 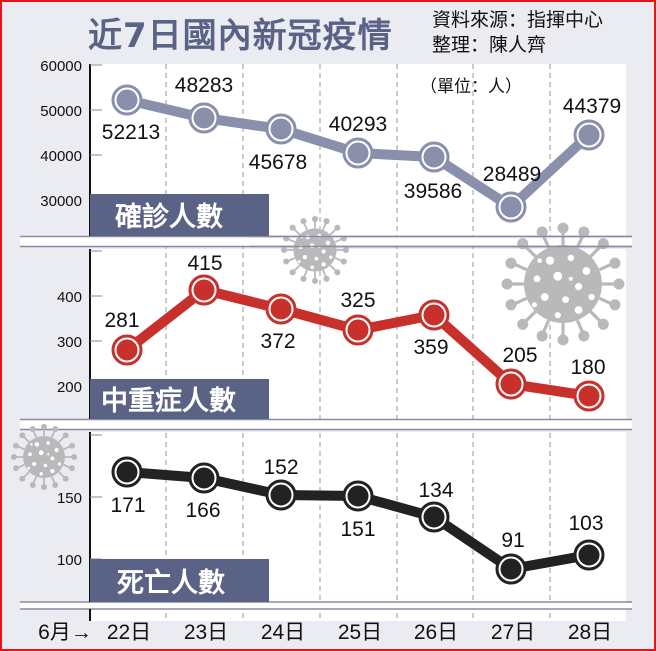 What do you see at coordinates (131, 132) in the screenshot?
I see `data-label: 52213` at bounding box center [131, 132].